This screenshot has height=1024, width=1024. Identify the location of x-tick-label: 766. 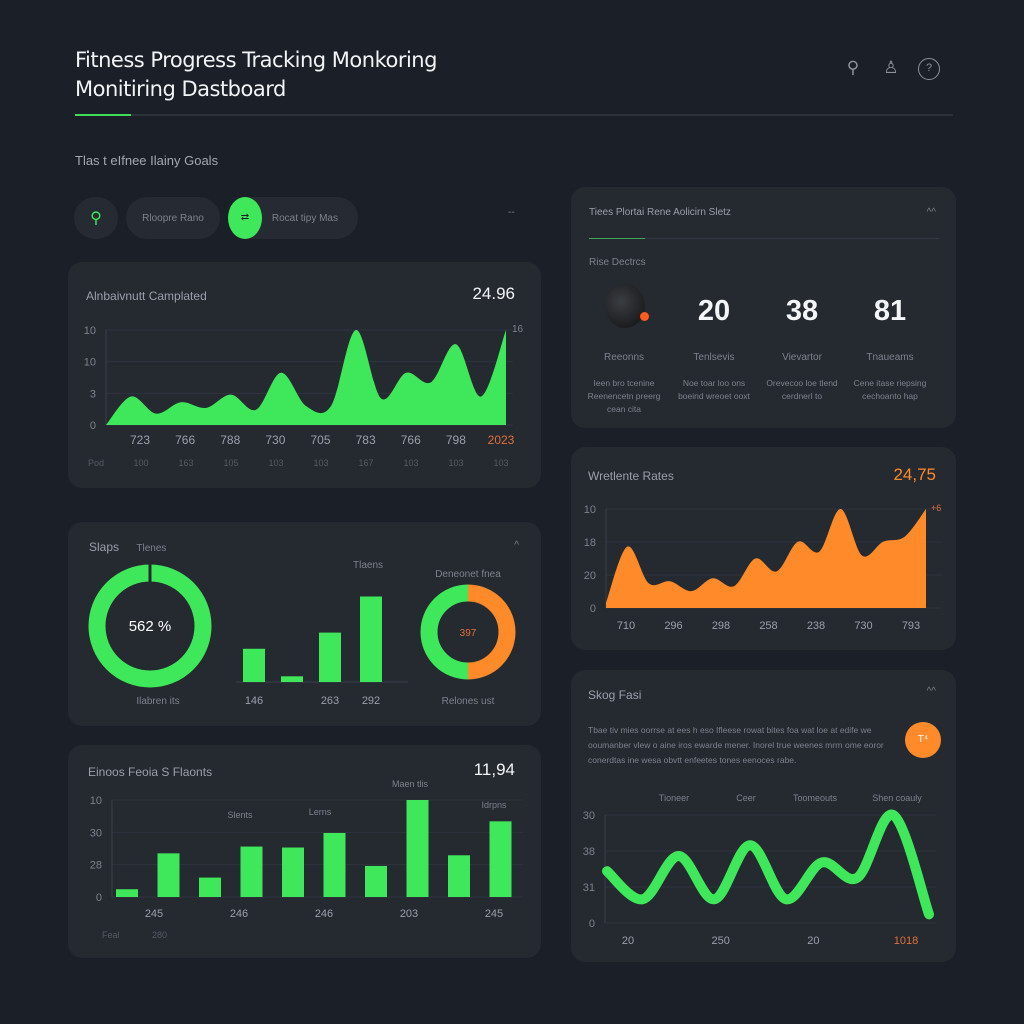
(411, 440).